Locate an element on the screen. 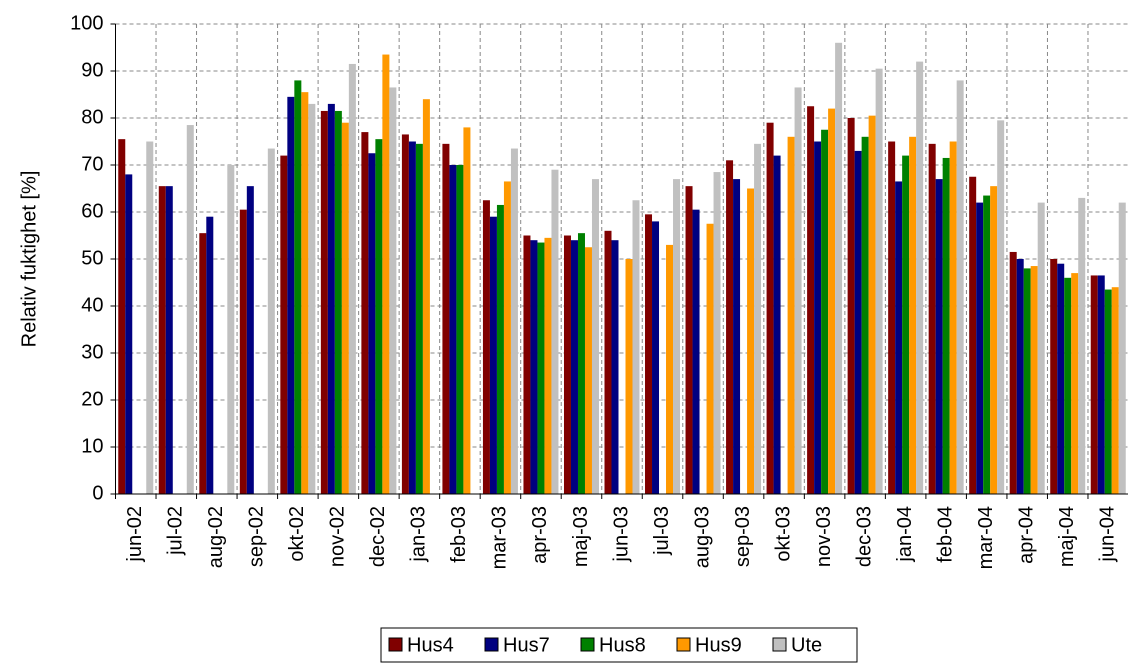  x-tick-label: apr-03 is located at coordinates (540, 535).